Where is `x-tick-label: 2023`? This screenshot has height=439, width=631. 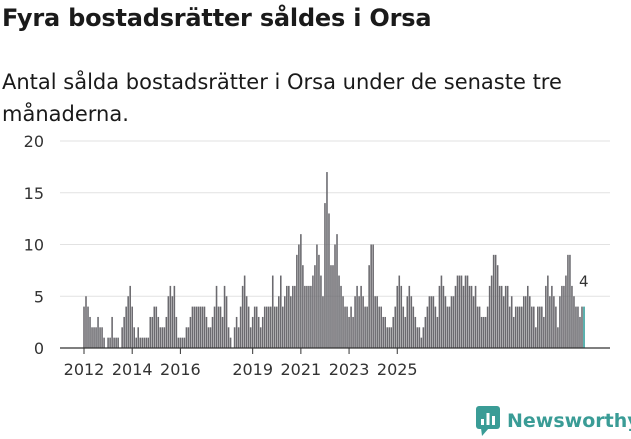
x-tick-label: 2023 is located at coordinates (349, 369).